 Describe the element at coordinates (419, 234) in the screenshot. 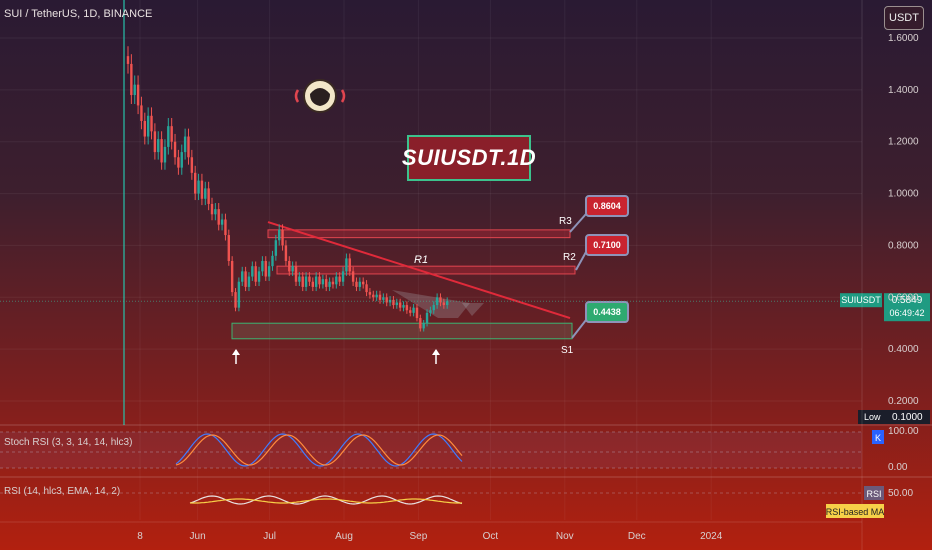

I see `r3-zone` at that location.